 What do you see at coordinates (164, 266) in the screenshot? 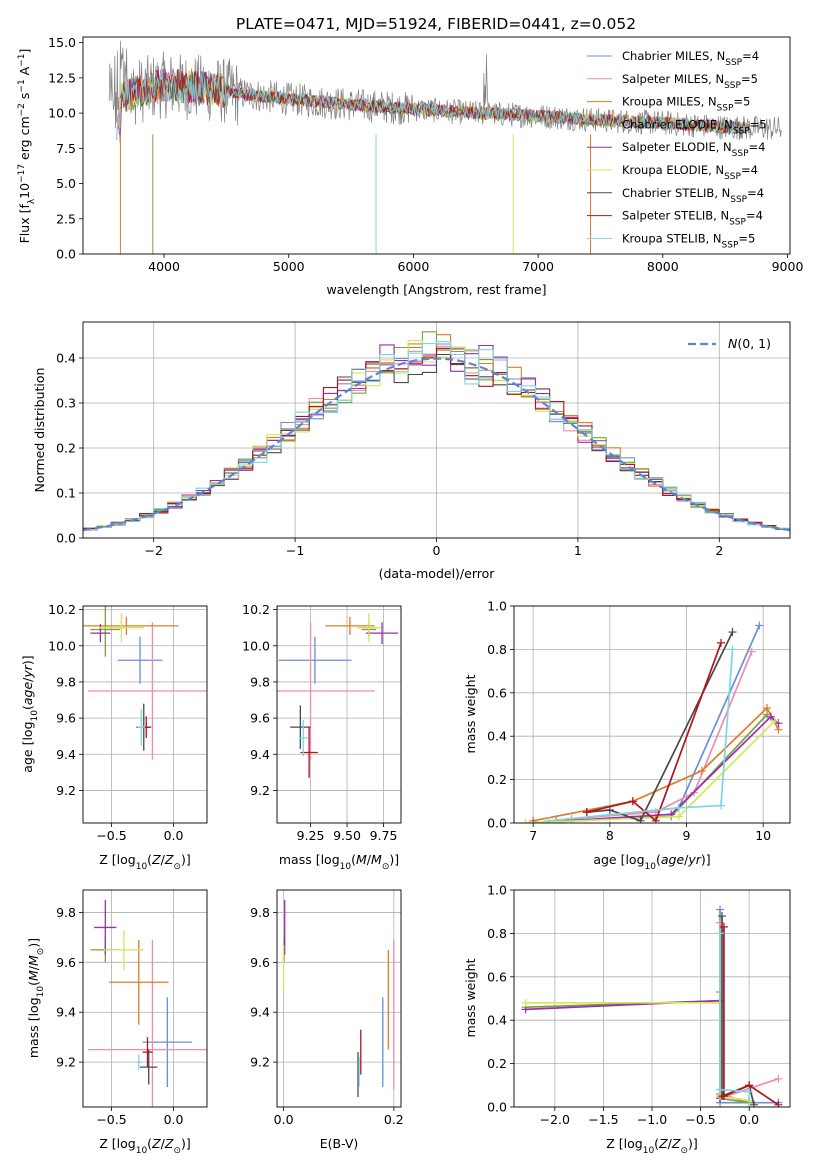
I see `x-tick-label: 4000` at bounding box center [164, 266].